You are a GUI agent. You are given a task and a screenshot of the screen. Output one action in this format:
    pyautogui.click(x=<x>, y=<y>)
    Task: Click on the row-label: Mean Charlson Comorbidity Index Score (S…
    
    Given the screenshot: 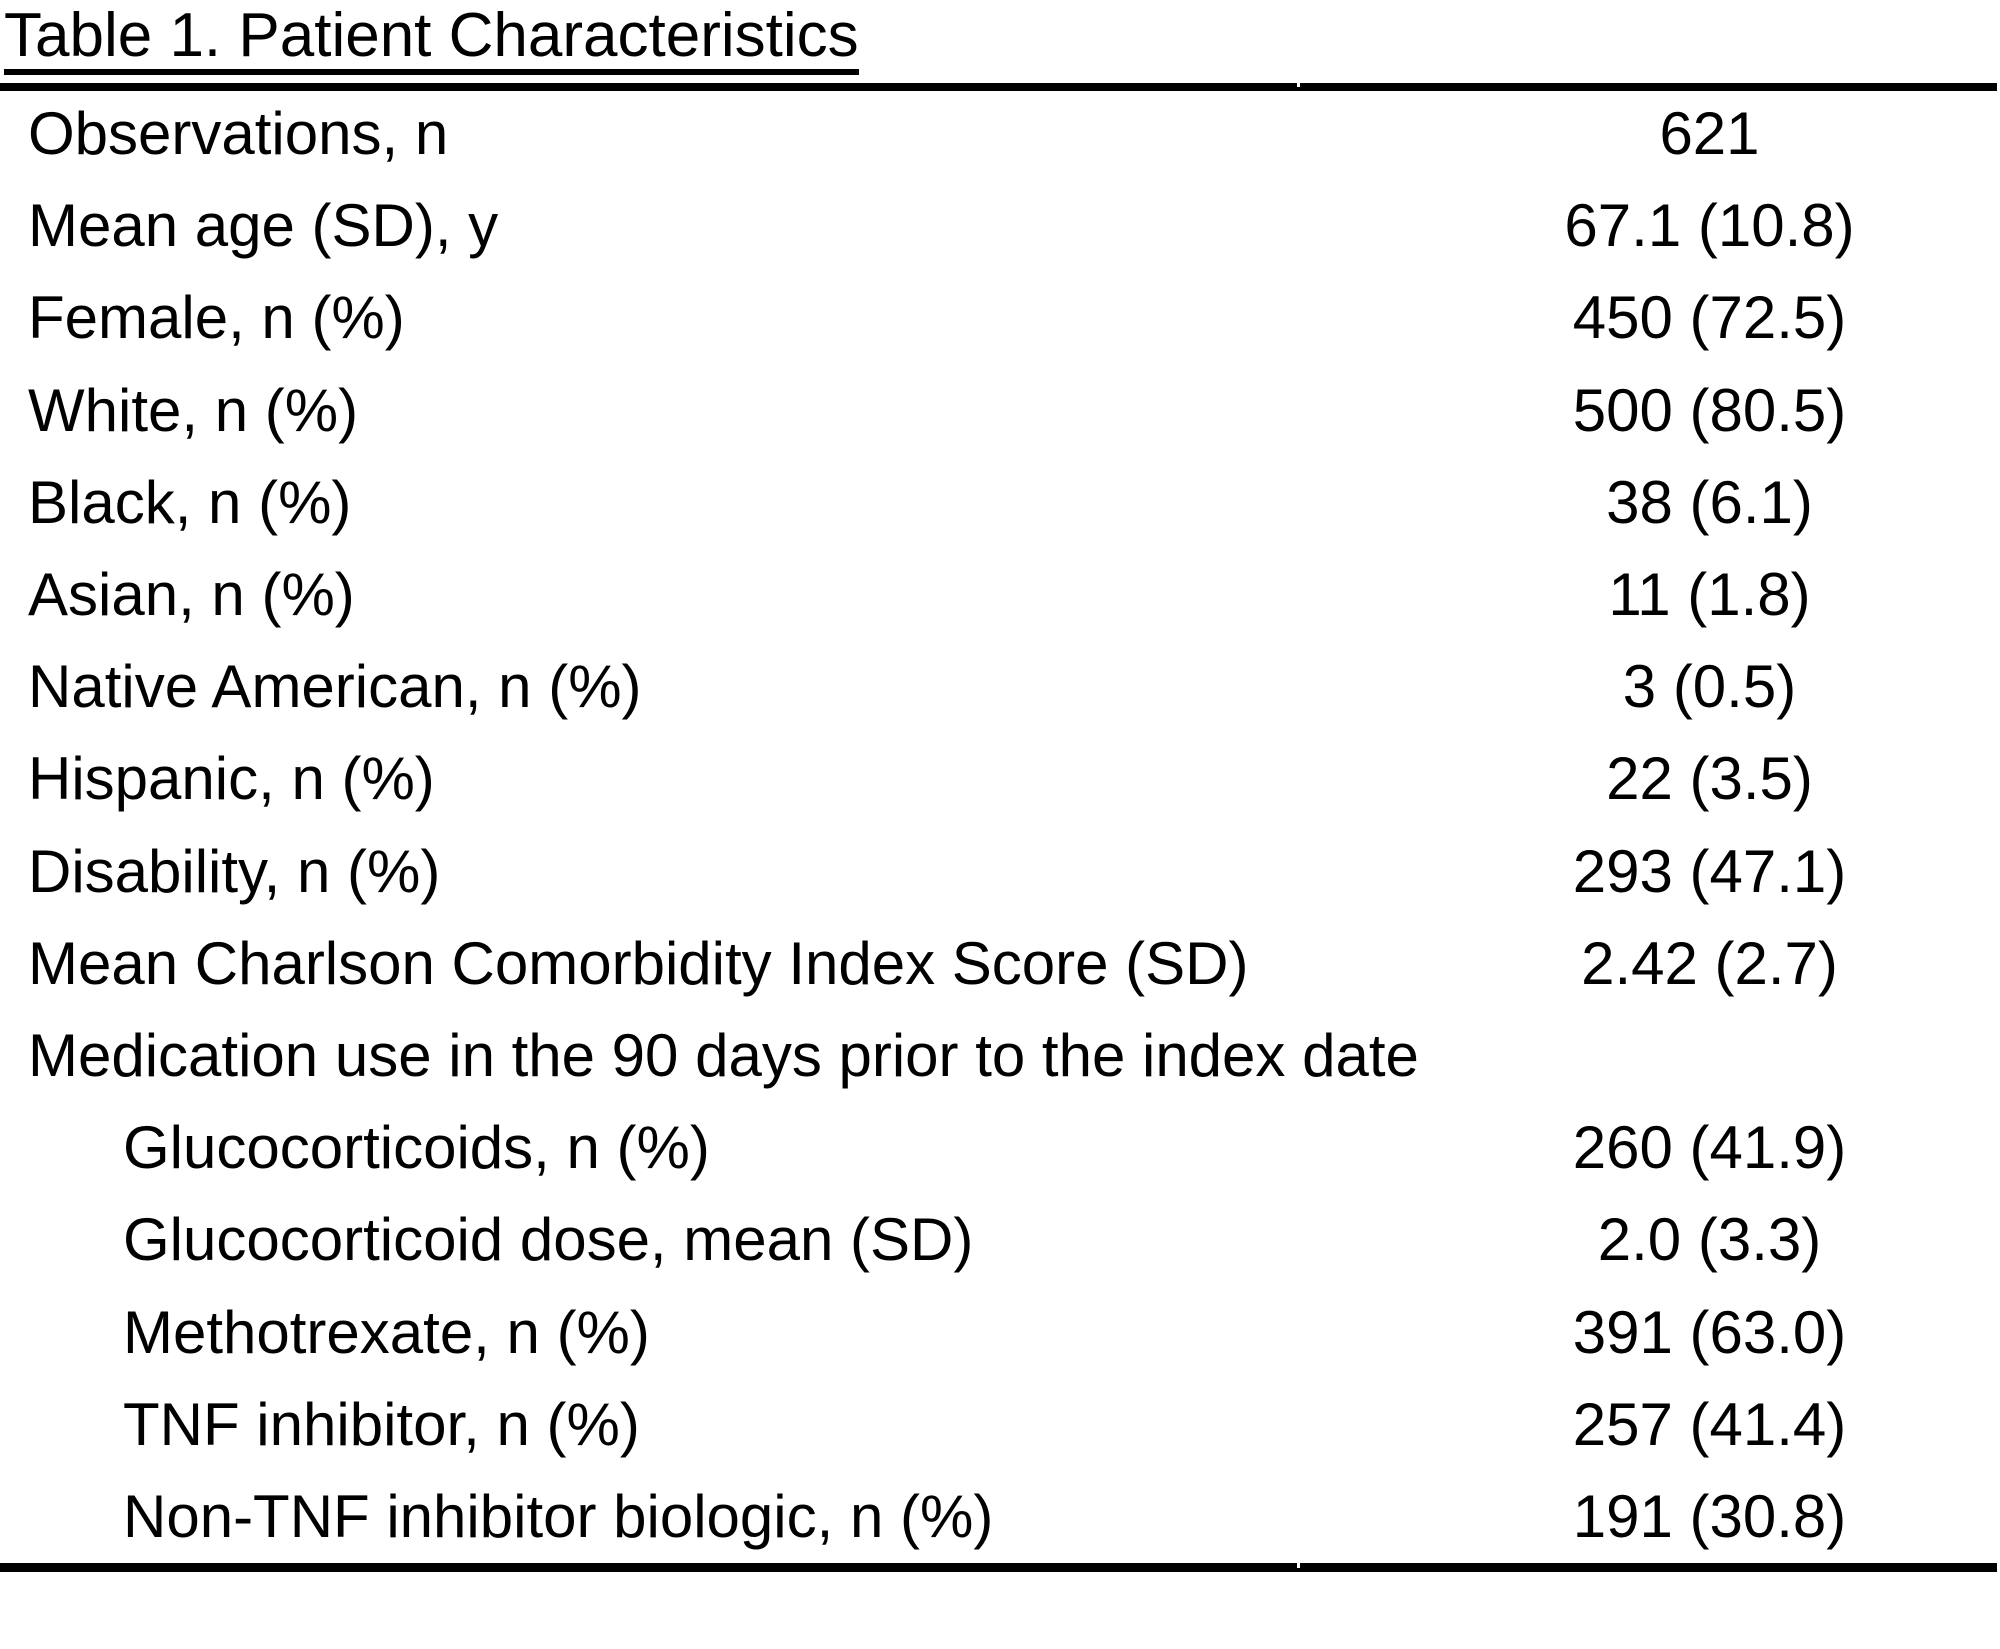 What is the action you would take?
    pyautogui.click(x=638, y=963)
    